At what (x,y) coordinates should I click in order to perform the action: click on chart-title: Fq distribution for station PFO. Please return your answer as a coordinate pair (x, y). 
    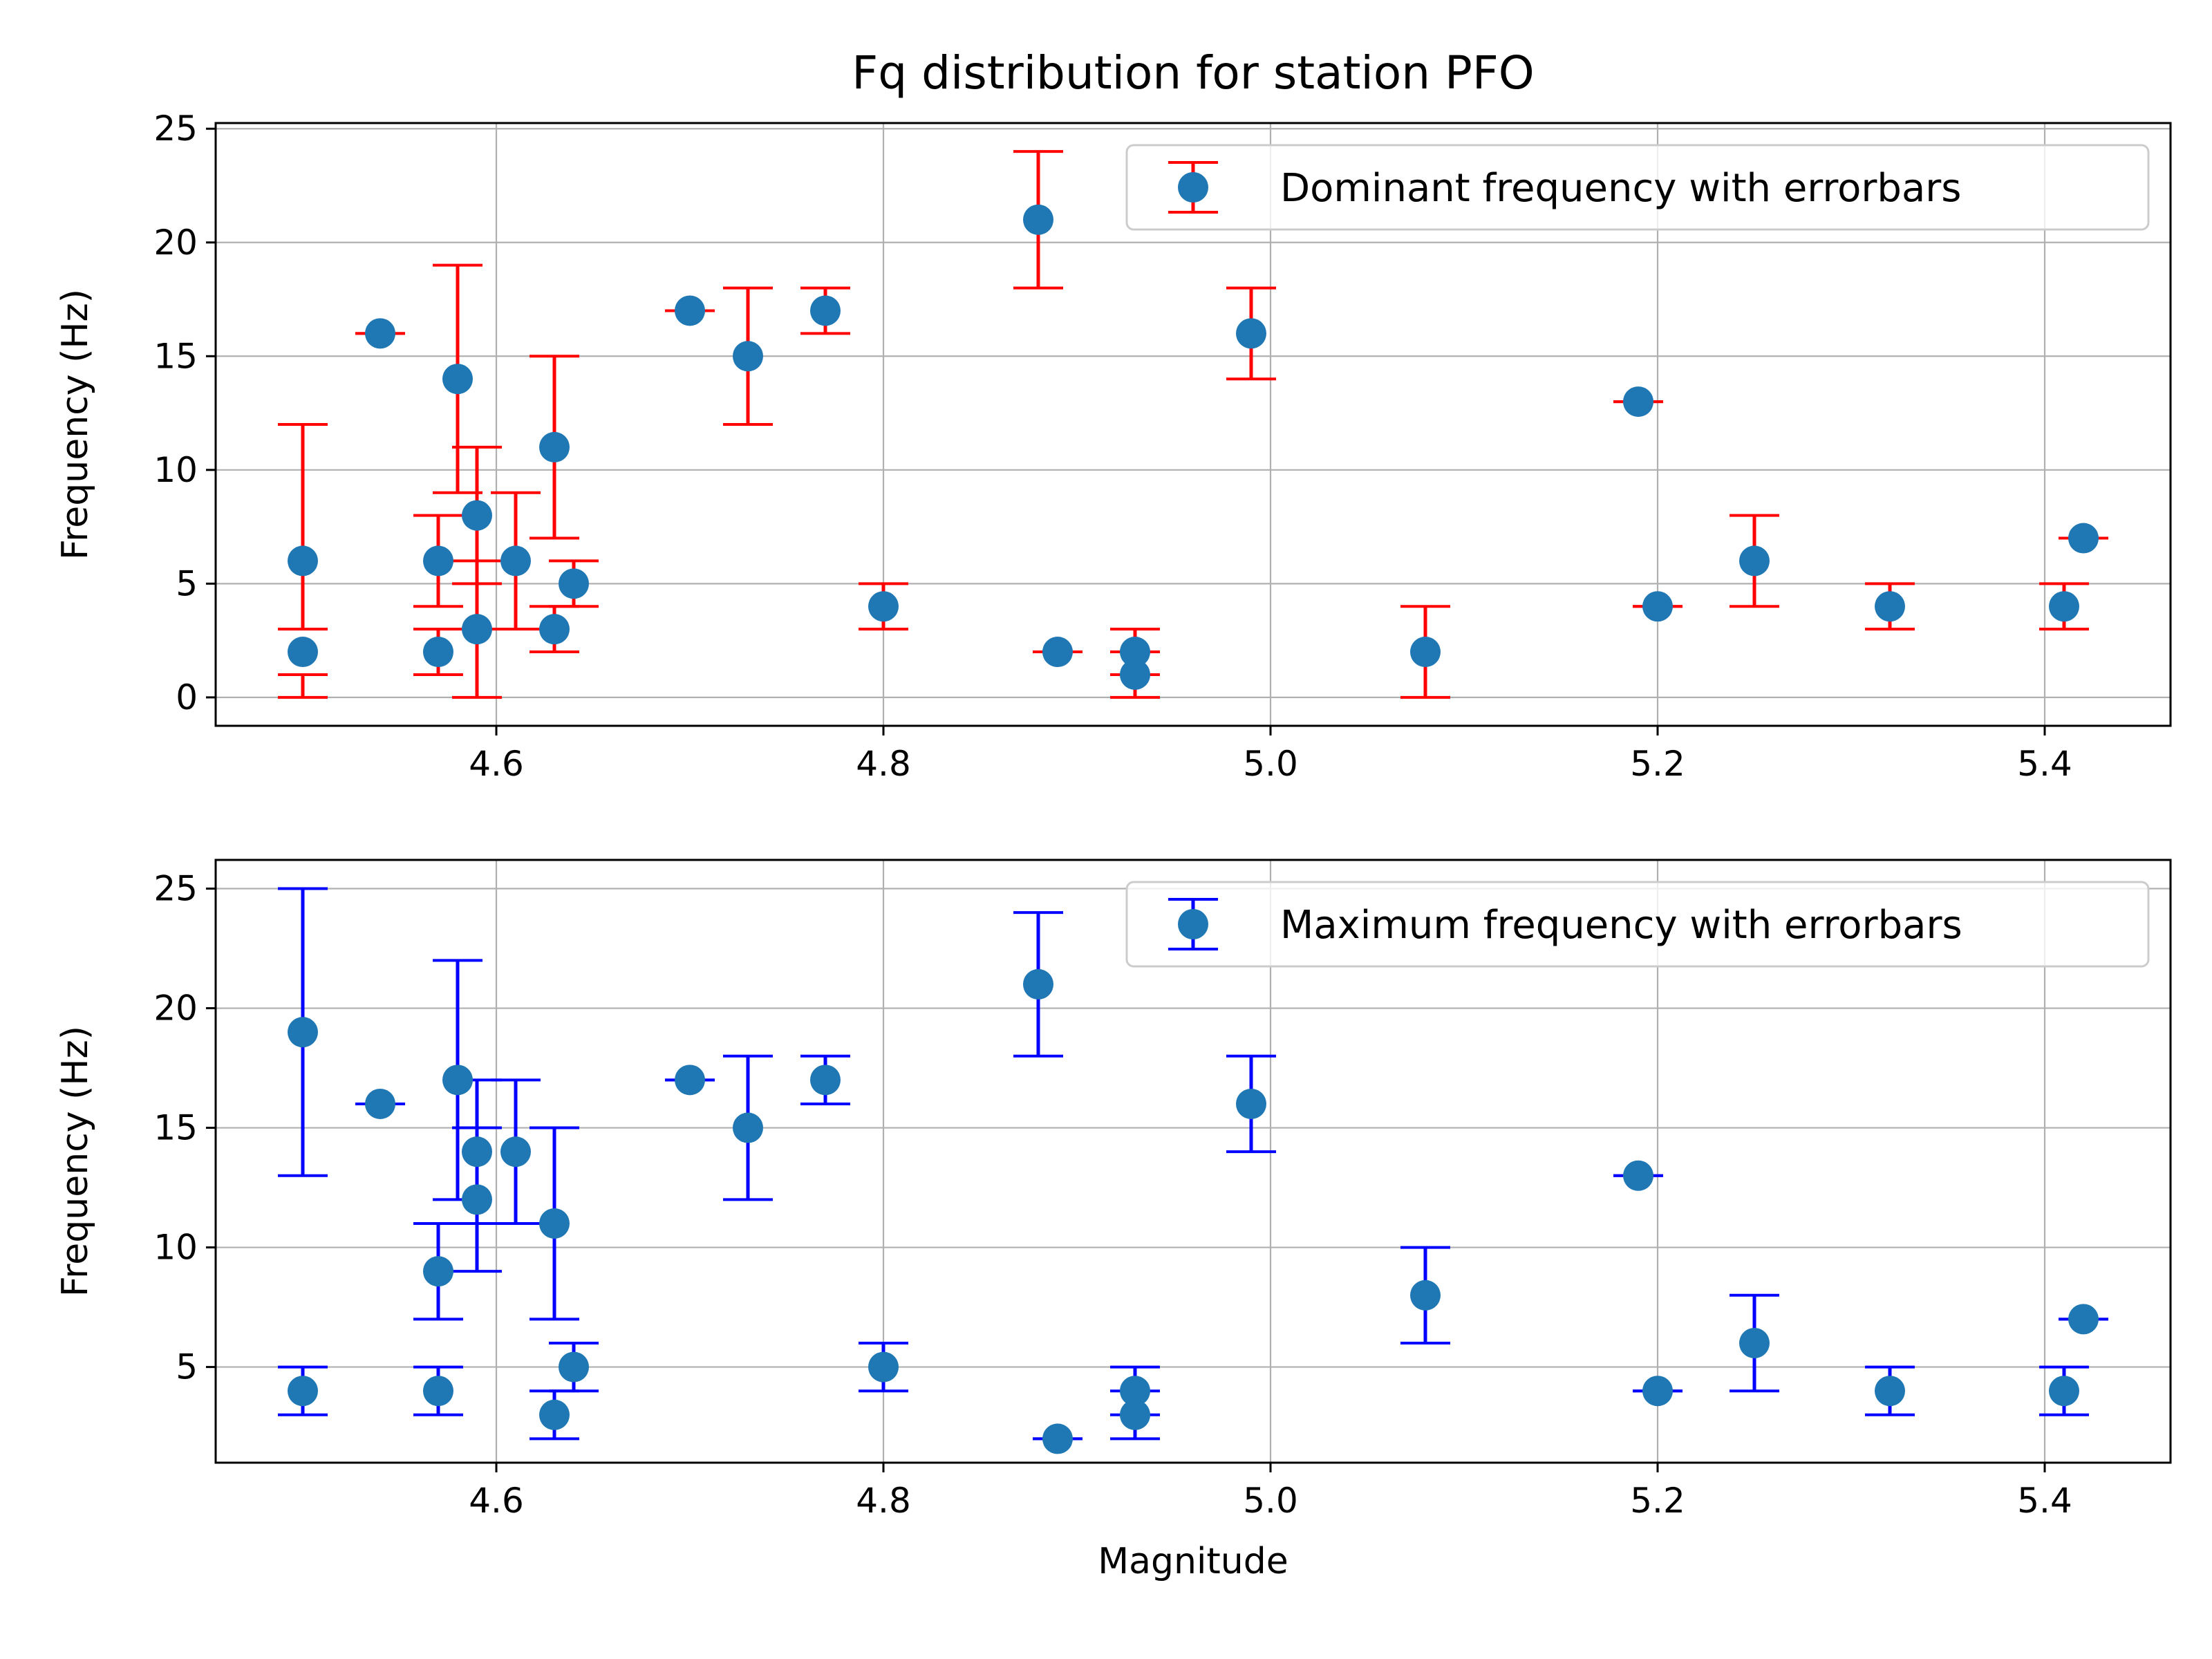
    Looking at the image, I should click on (1193, 73).